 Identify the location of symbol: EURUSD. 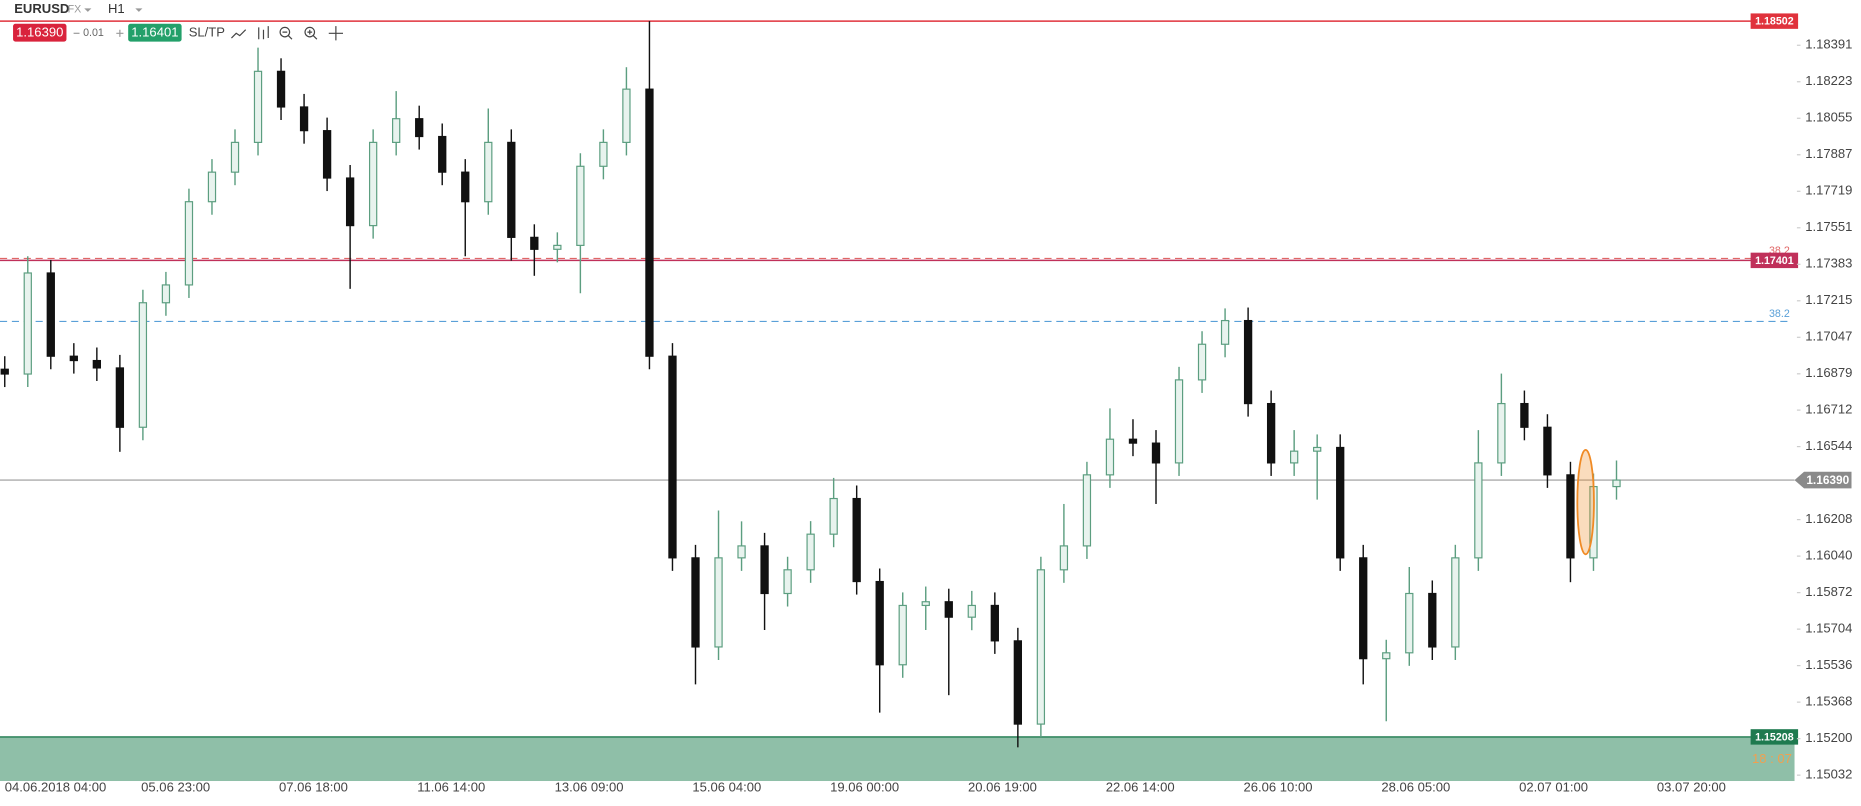
(41, 8).